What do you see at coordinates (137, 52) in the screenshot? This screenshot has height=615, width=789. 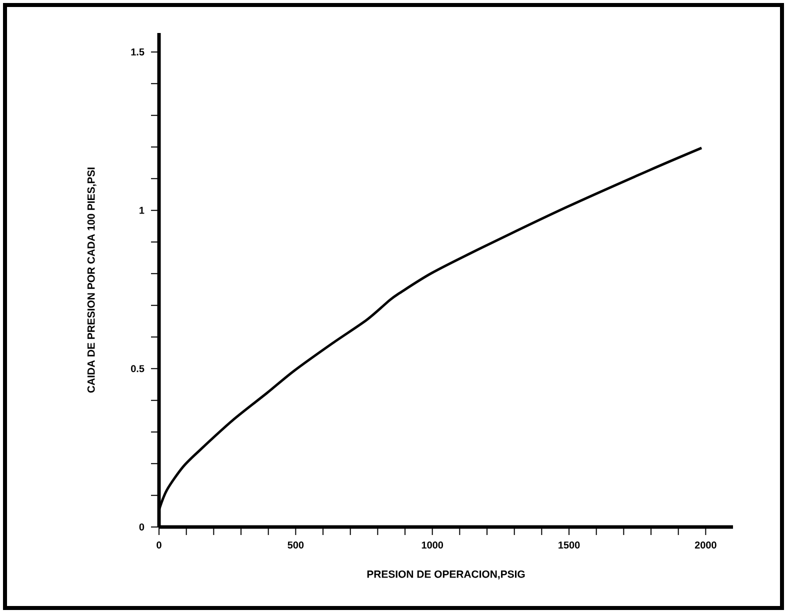 I see `y-tick-label: 1.5` at bounding box center [137, 52].